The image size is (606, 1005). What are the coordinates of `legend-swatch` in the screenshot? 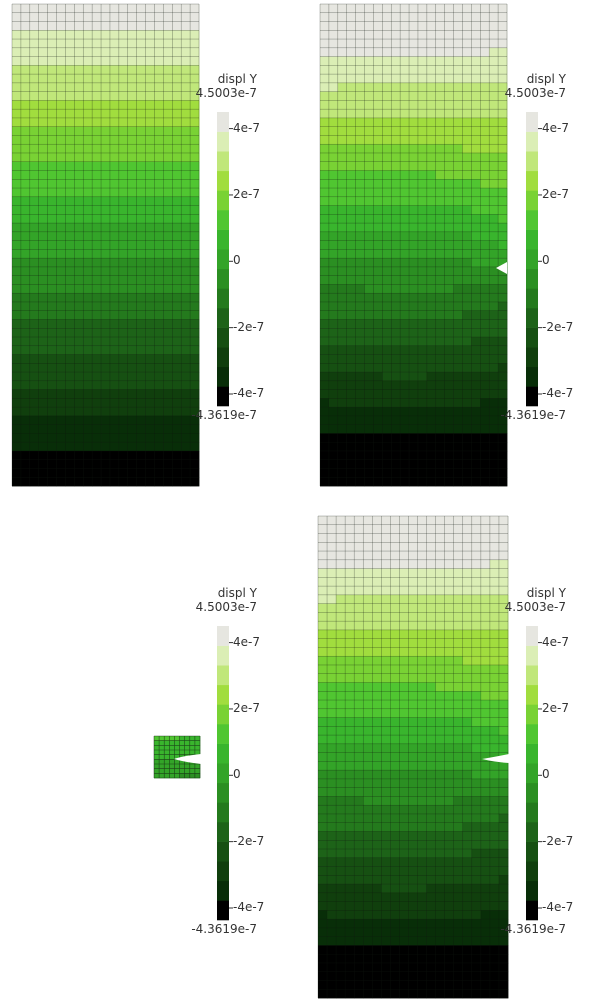 It's located at (532, 141).